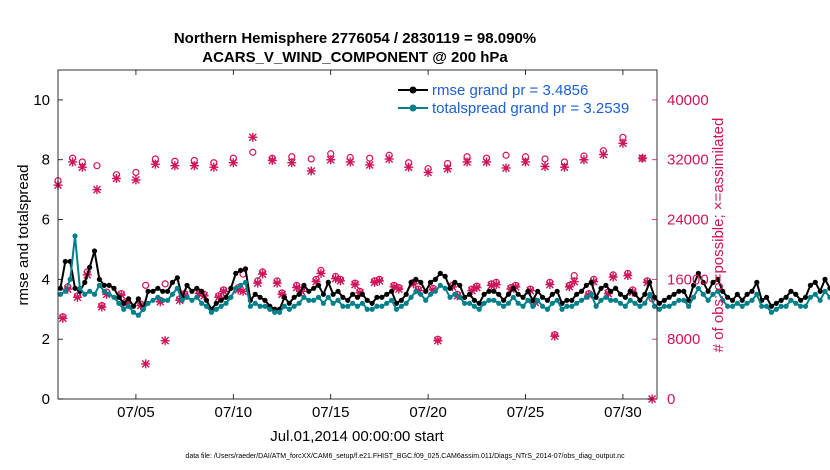  I want to click on x-tick-label: 07/15, so click(331, 412).